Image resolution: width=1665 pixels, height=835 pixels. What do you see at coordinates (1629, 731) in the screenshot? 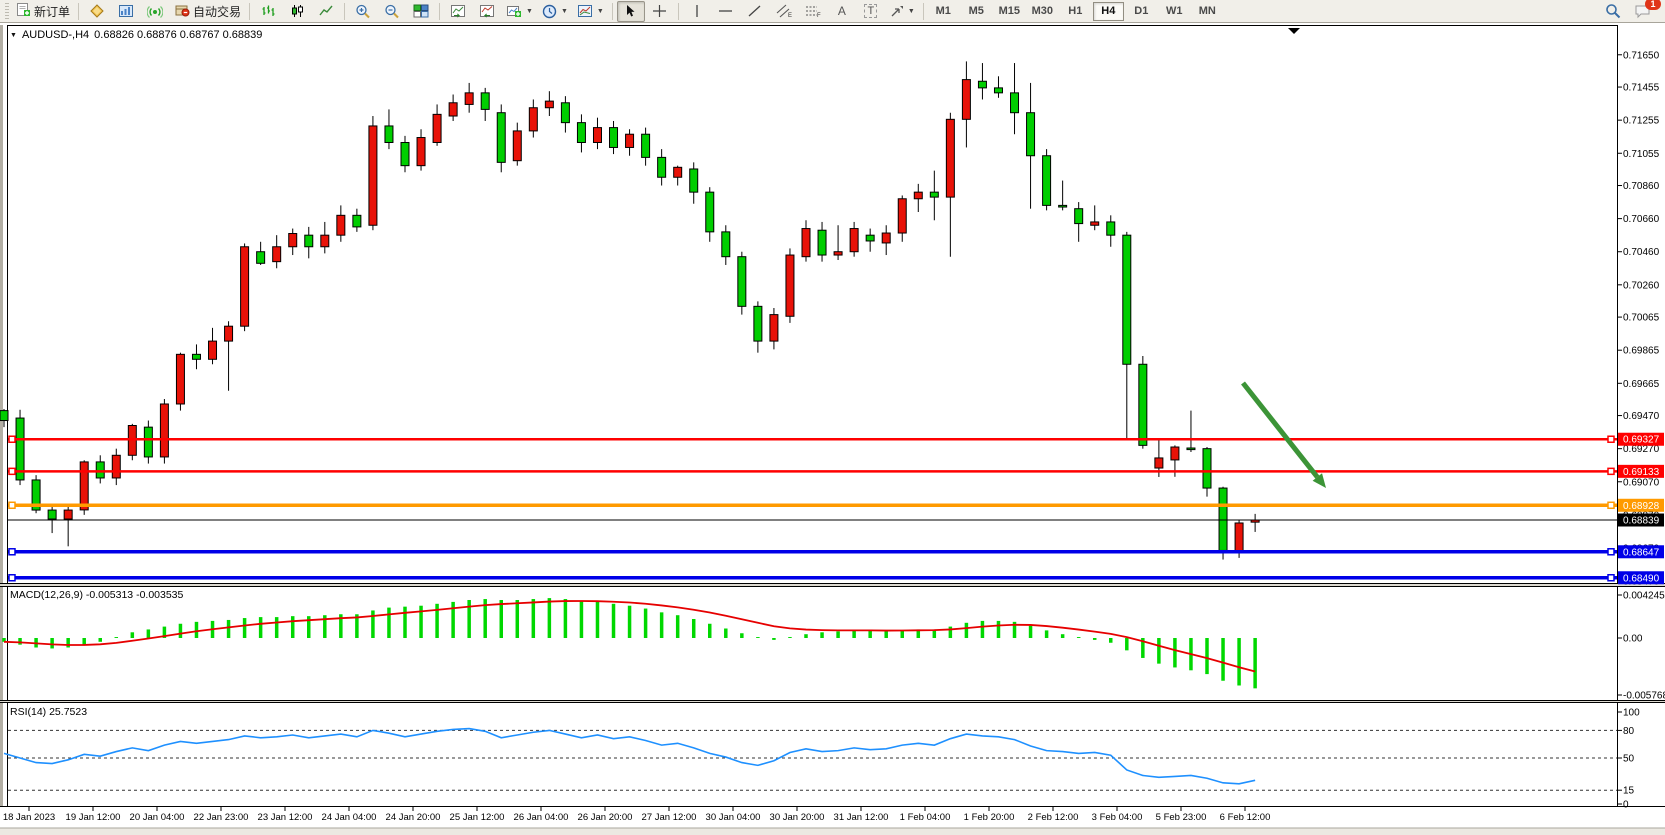
I see `rsi-axis-label: 80` at bounding box center [1629, 731].